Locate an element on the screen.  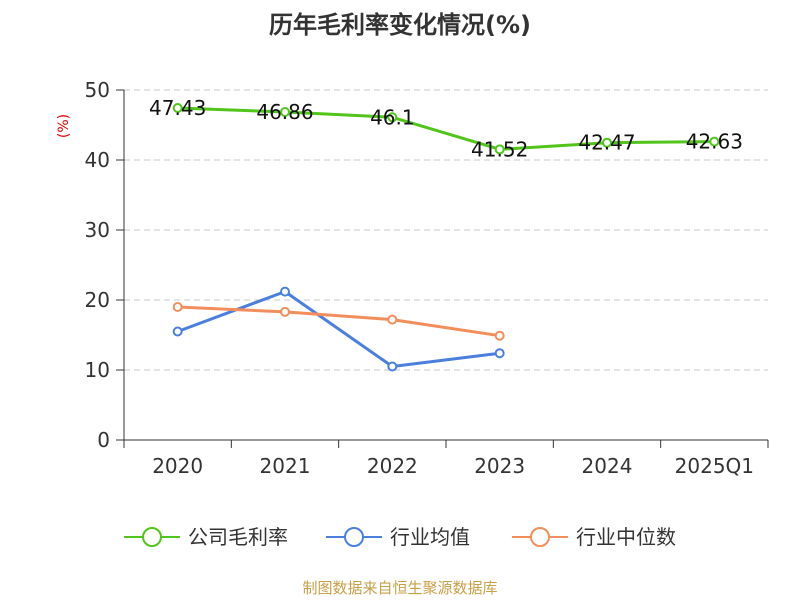
y-tick-label: 50 is located at coordinates (97, 90).